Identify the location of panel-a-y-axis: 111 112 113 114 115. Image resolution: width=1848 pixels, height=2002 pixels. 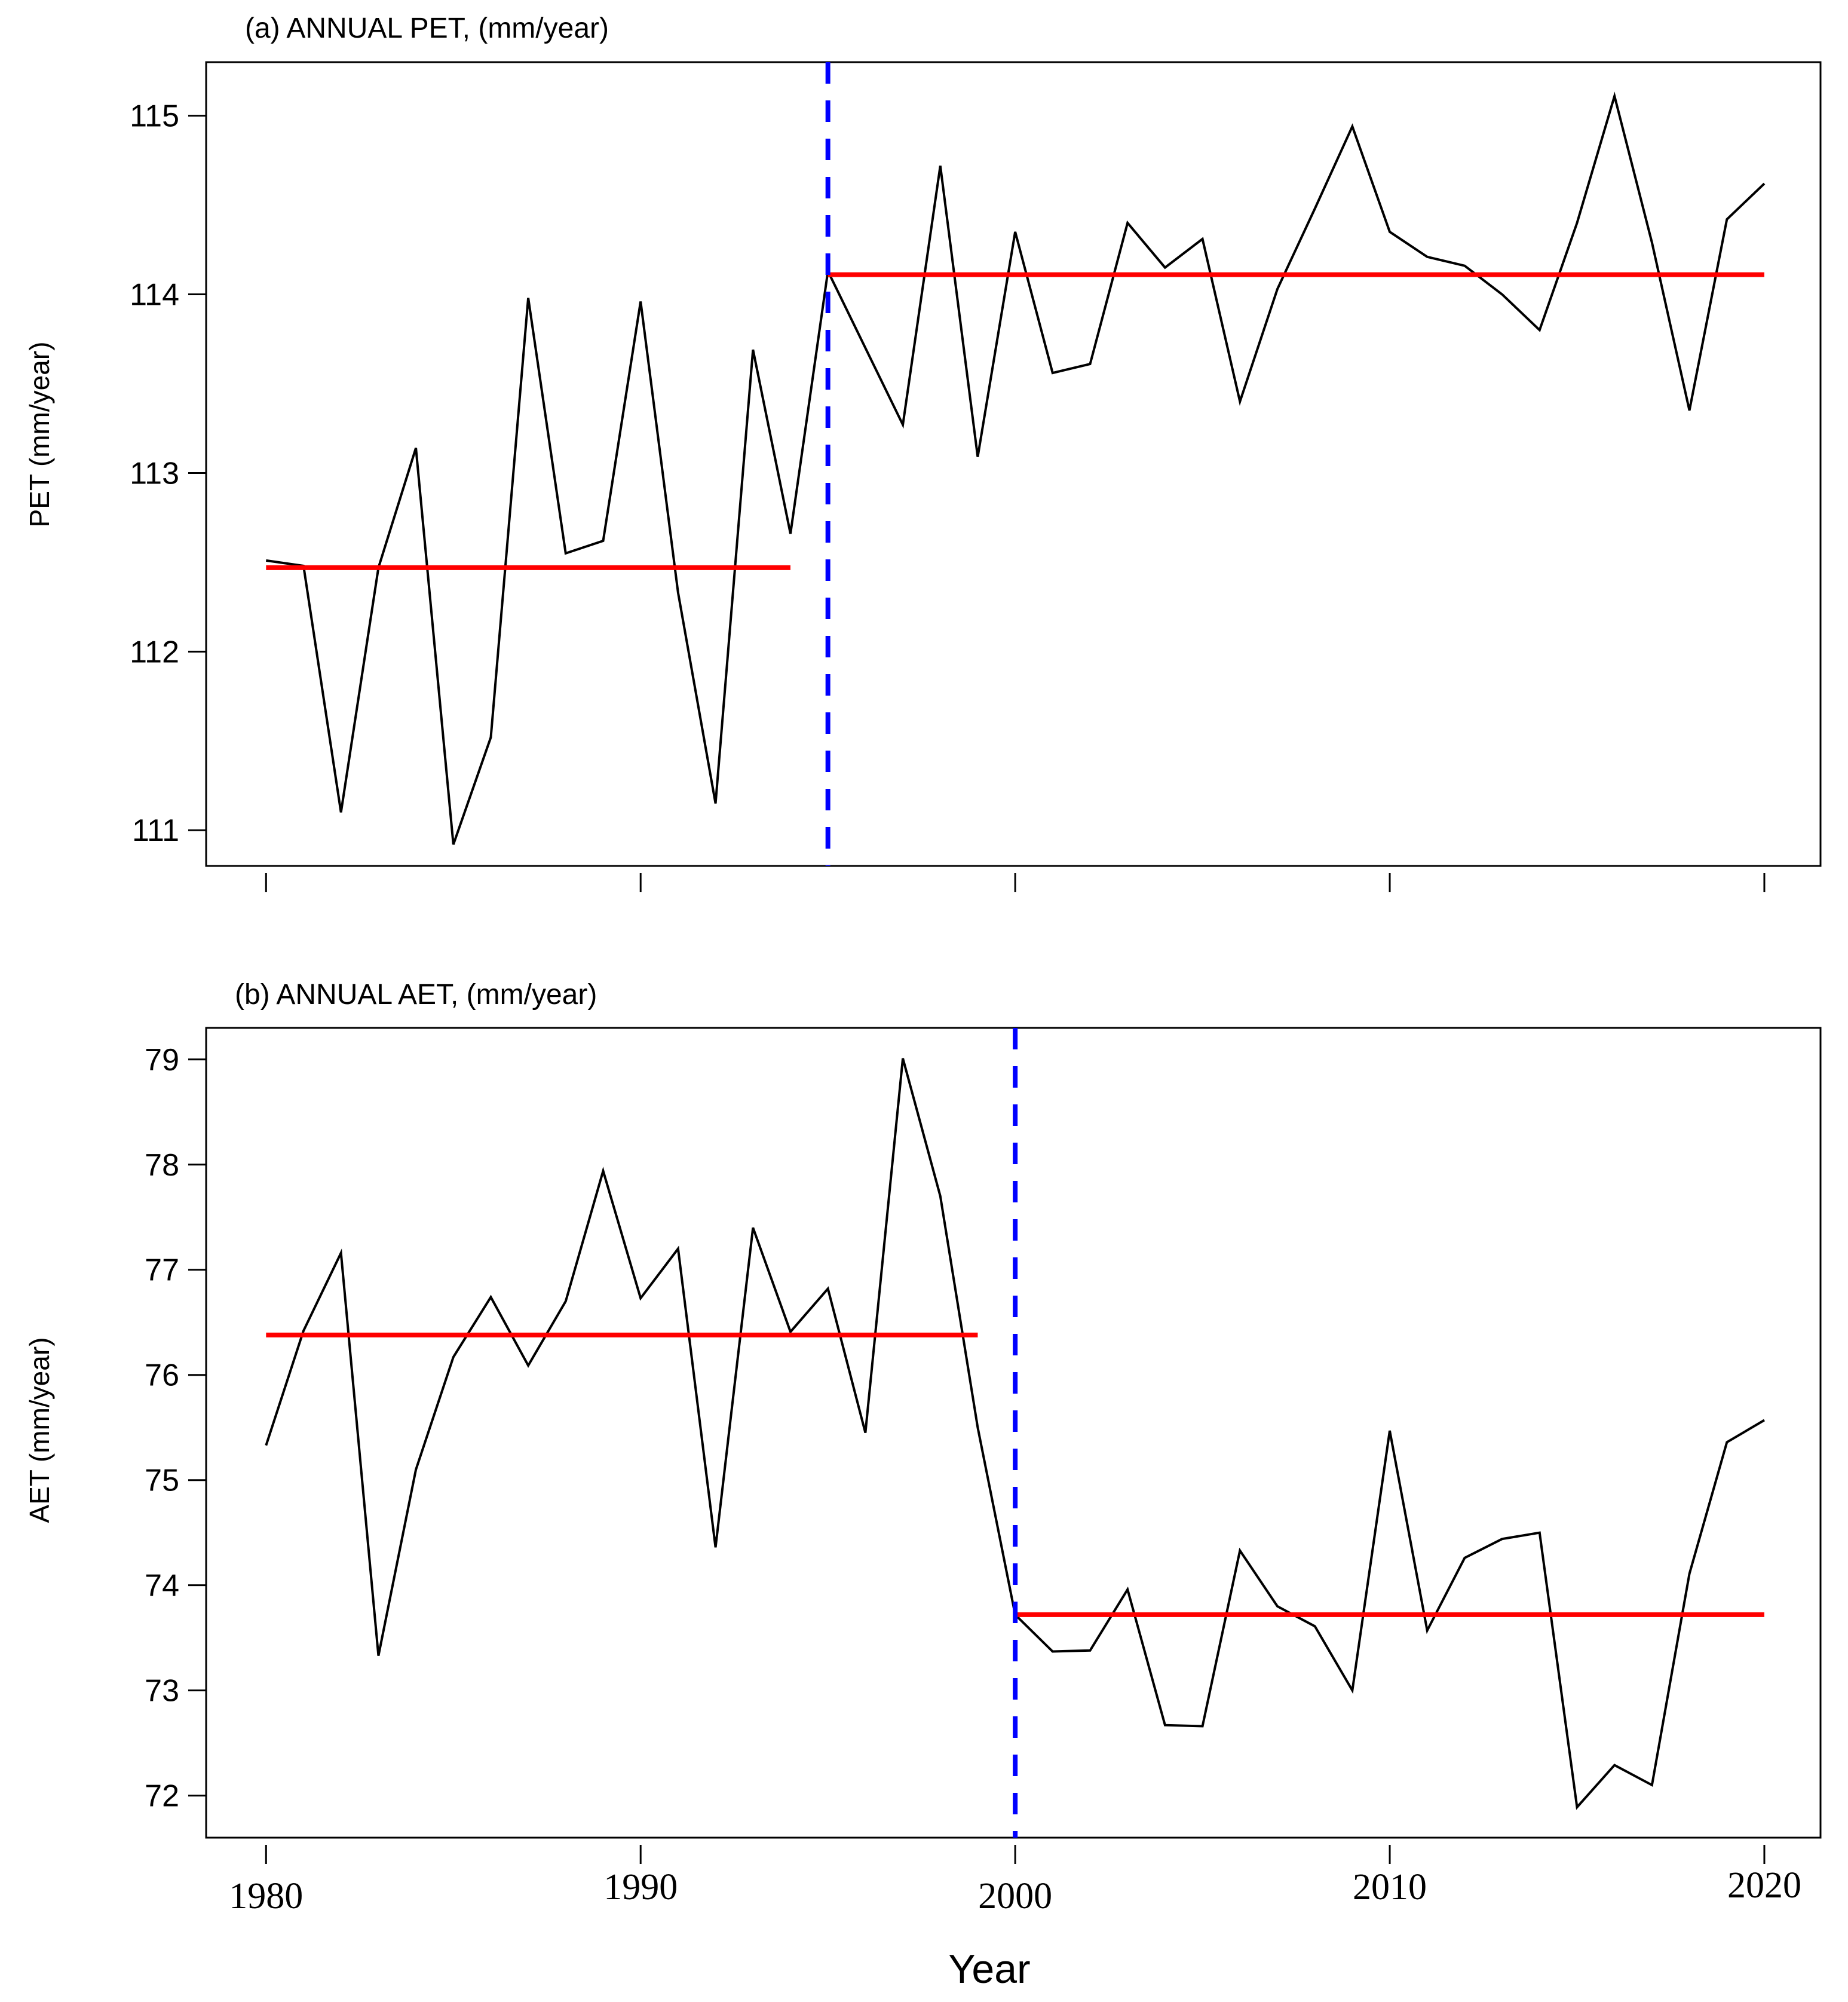
(168, 474).